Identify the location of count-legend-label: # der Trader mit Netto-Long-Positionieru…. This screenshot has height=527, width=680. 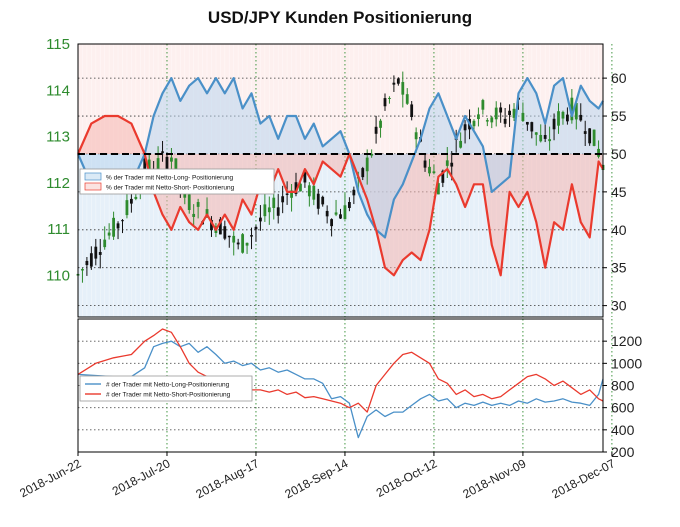
(168, 385).